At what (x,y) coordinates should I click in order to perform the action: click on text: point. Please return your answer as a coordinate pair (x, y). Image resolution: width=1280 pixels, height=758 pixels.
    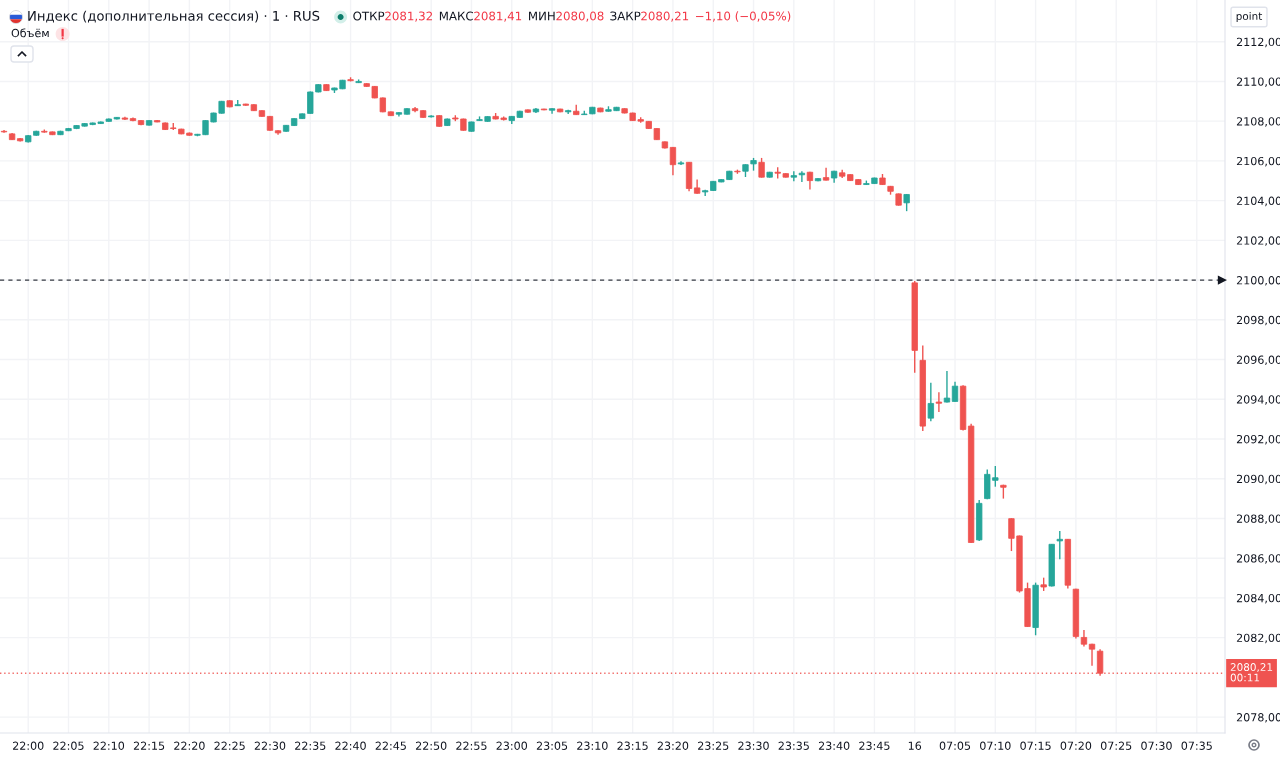
    Looking at the image, I should click on (1249, 17).